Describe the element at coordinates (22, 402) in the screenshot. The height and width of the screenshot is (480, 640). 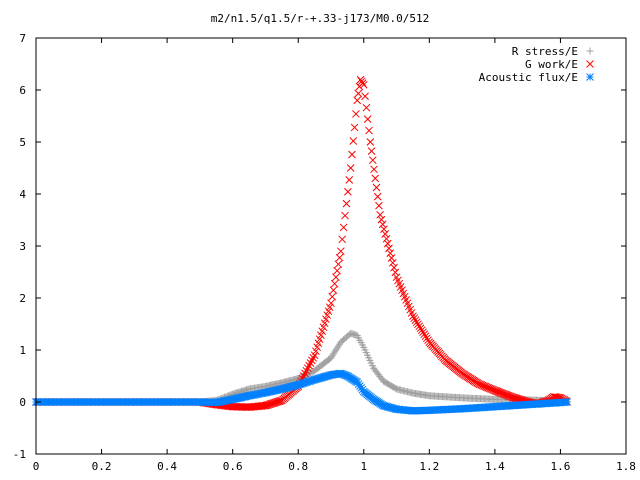
I see `y-tick-label: 0` at that location.